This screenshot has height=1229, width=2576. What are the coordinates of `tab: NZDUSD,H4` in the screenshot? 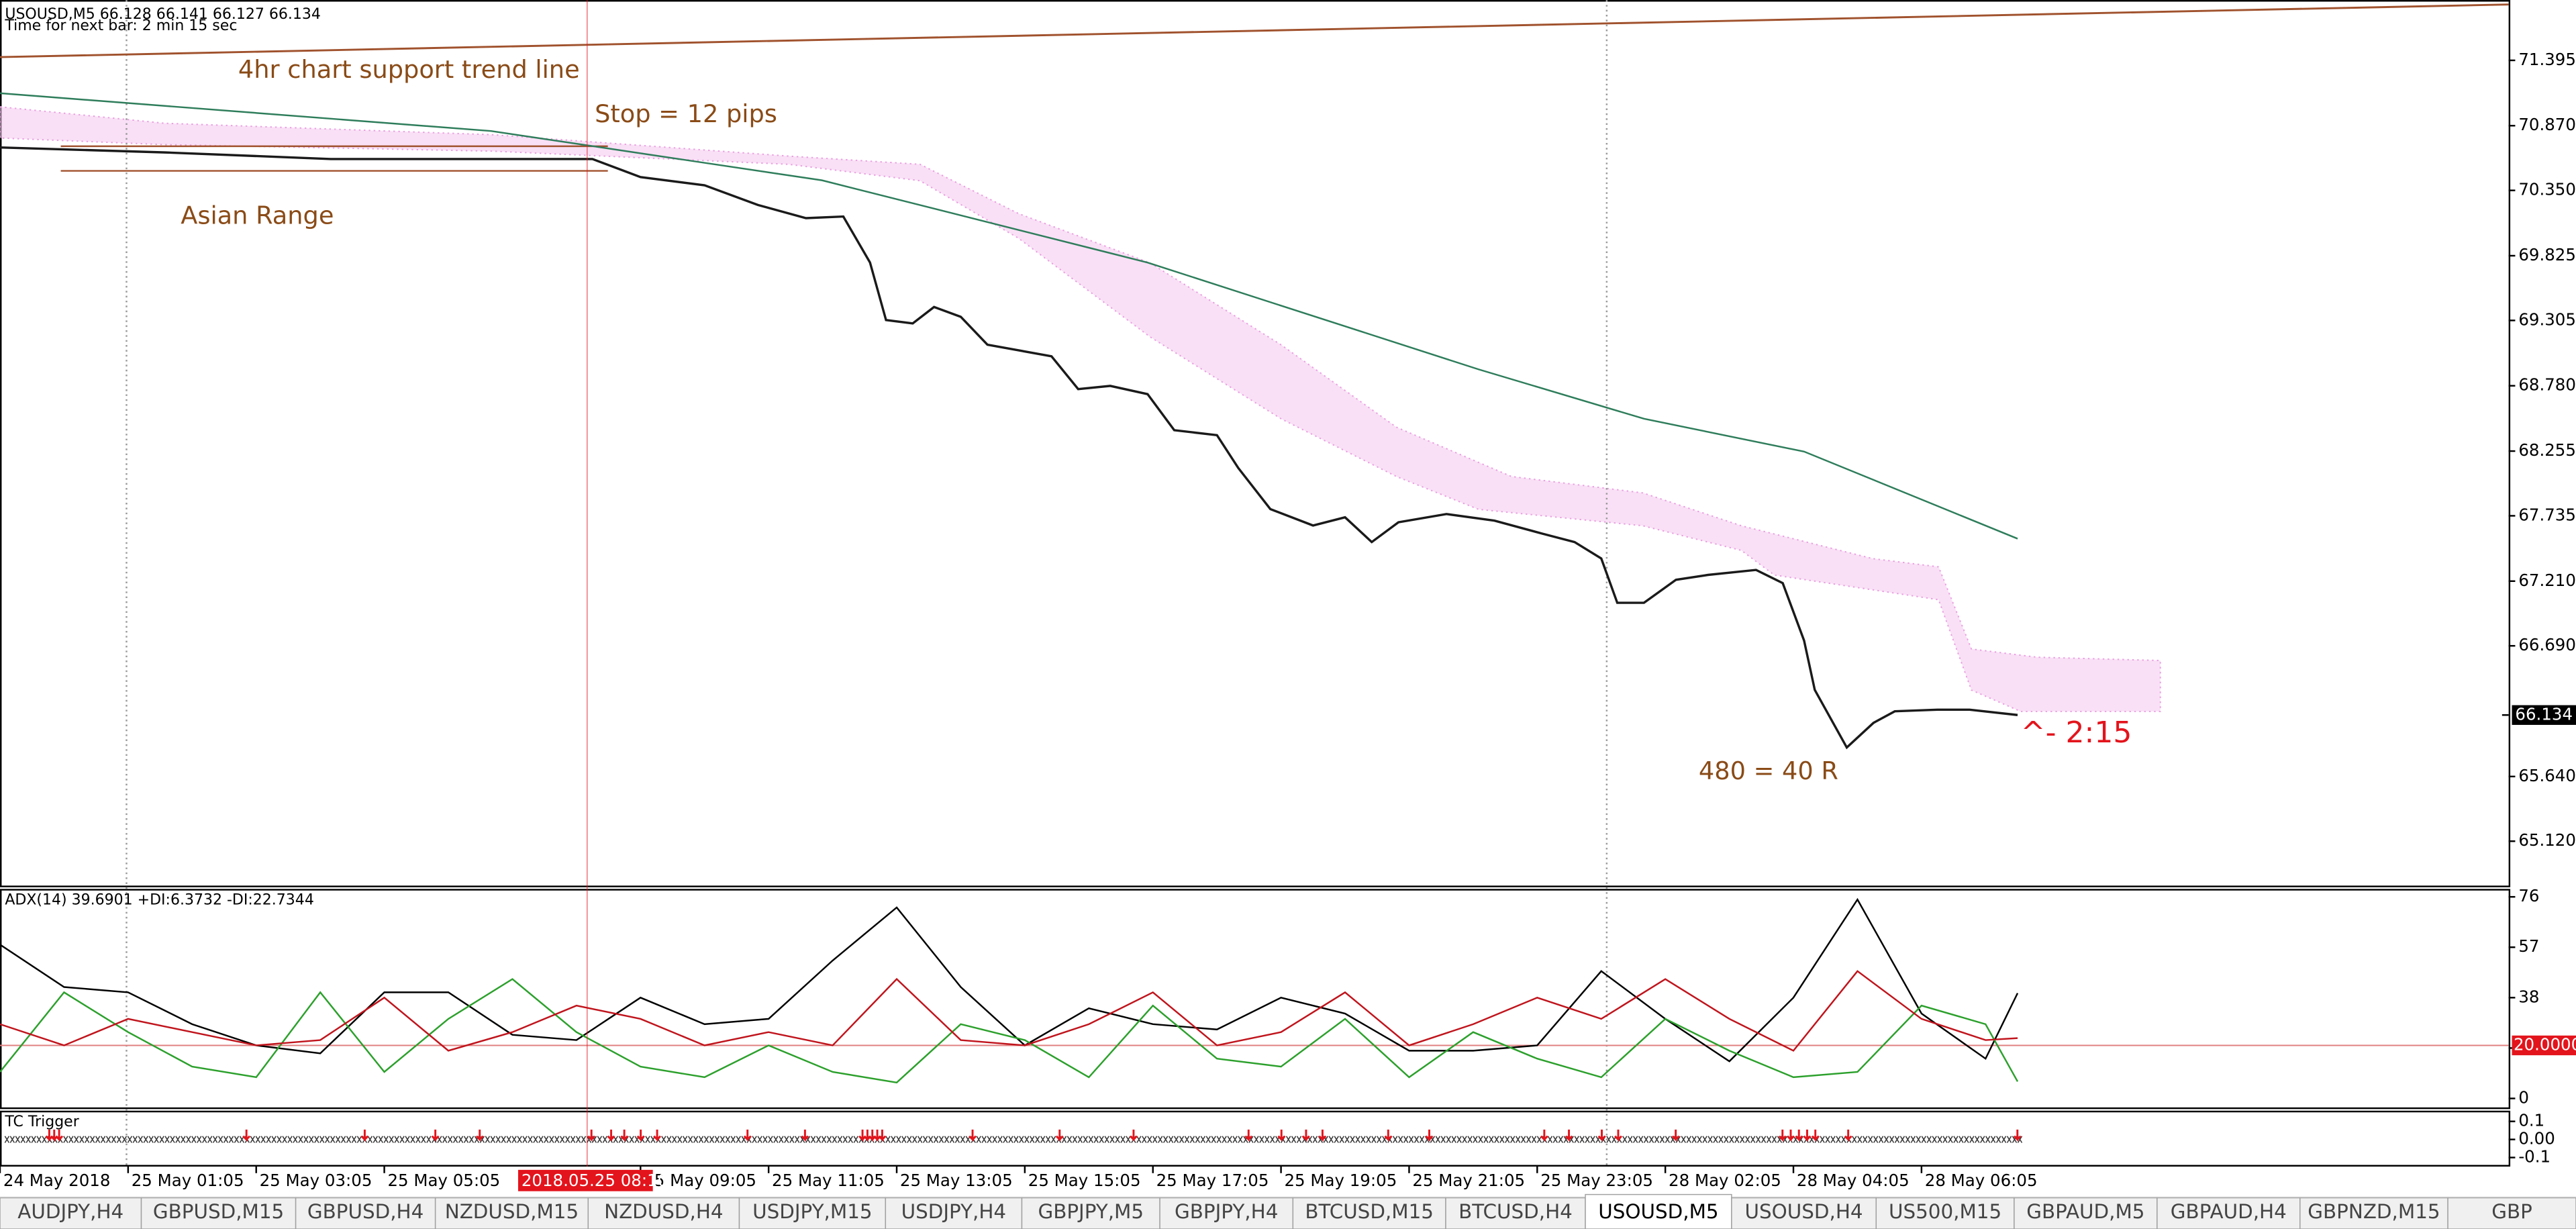 It's located at (663, 1213).